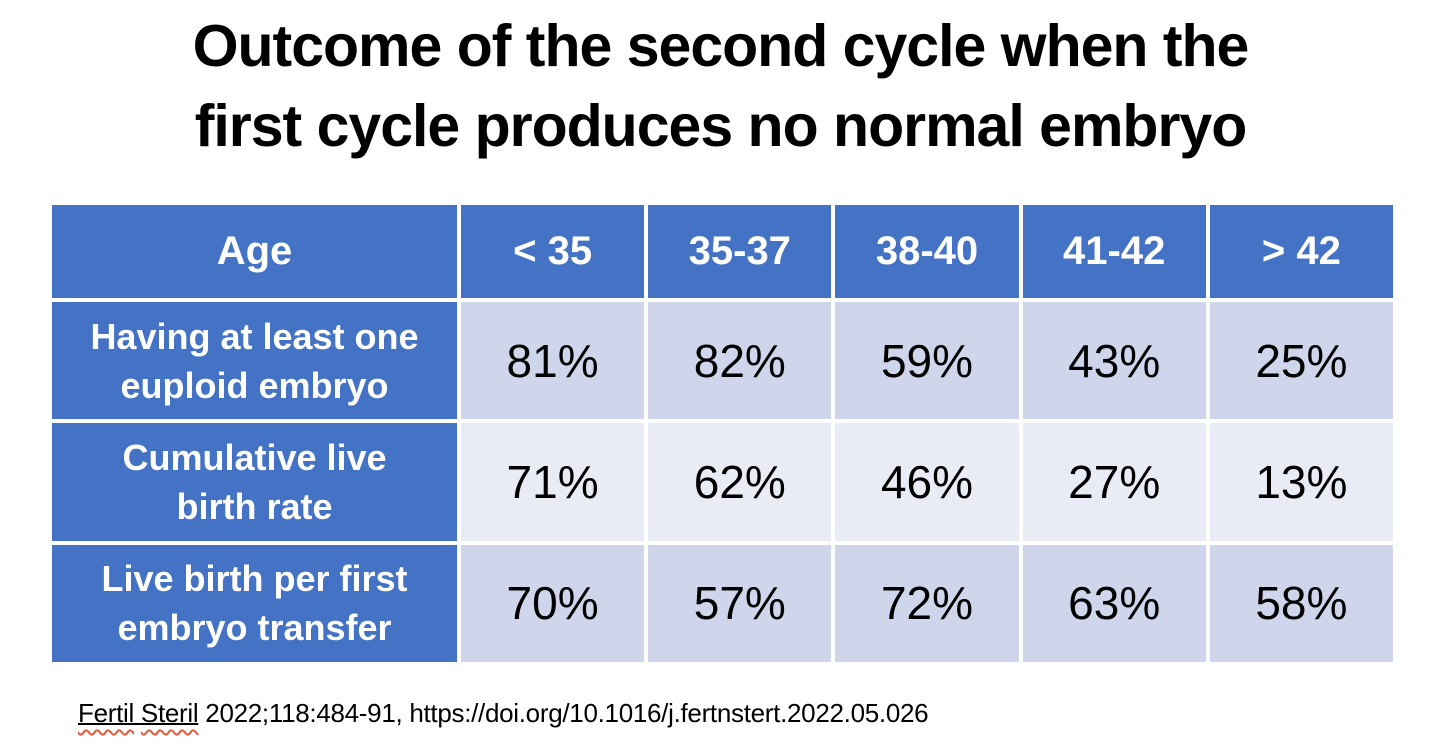 The height and width of the screenshot is (753, 1441). What do you see at coordinates (1301, 603) in the screenshot?
I see `table-cell-lbfet-gt42: 58%` at bounding box center [1301, 603].